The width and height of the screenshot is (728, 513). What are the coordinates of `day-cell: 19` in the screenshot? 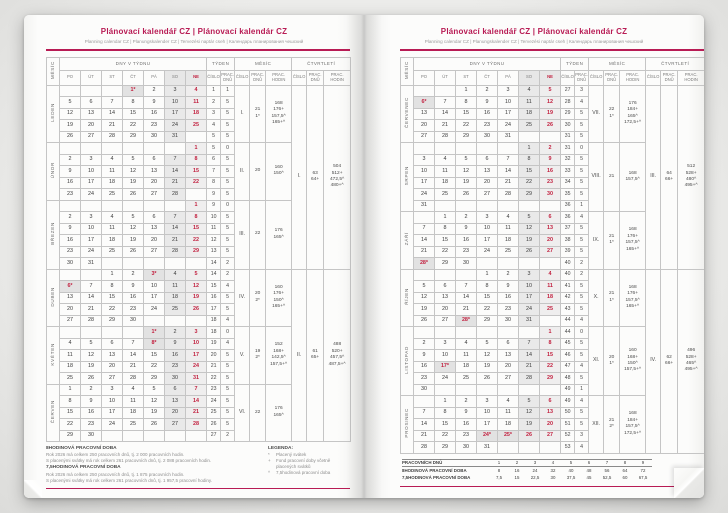 It's located at (466, 182).